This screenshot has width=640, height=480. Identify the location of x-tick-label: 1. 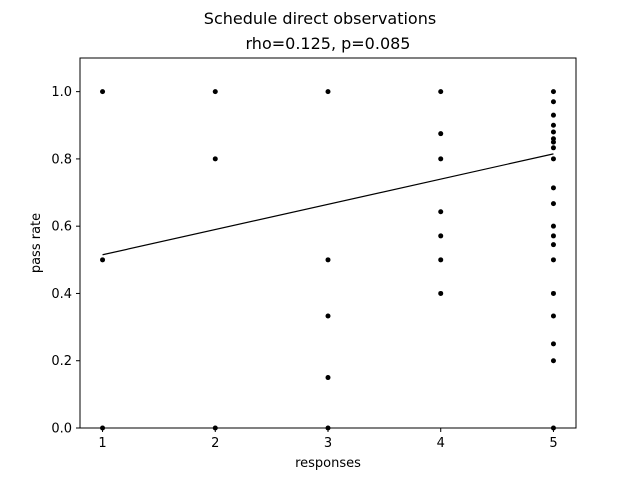
(102, 443).